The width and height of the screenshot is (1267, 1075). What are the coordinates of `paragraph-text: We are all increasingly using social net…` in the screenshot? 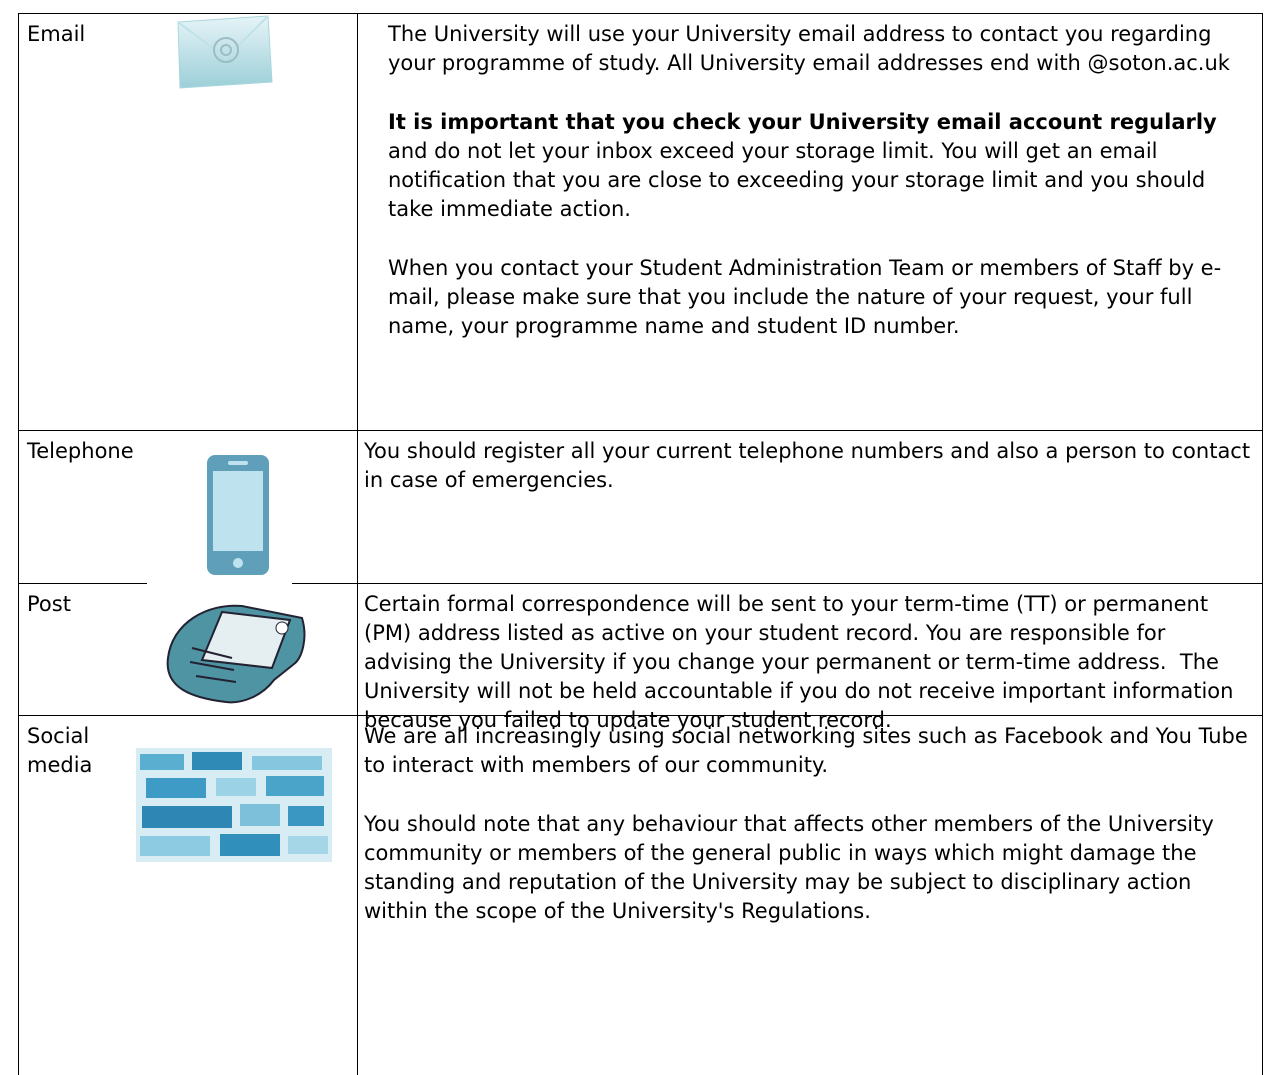 It's located at (809, 750).